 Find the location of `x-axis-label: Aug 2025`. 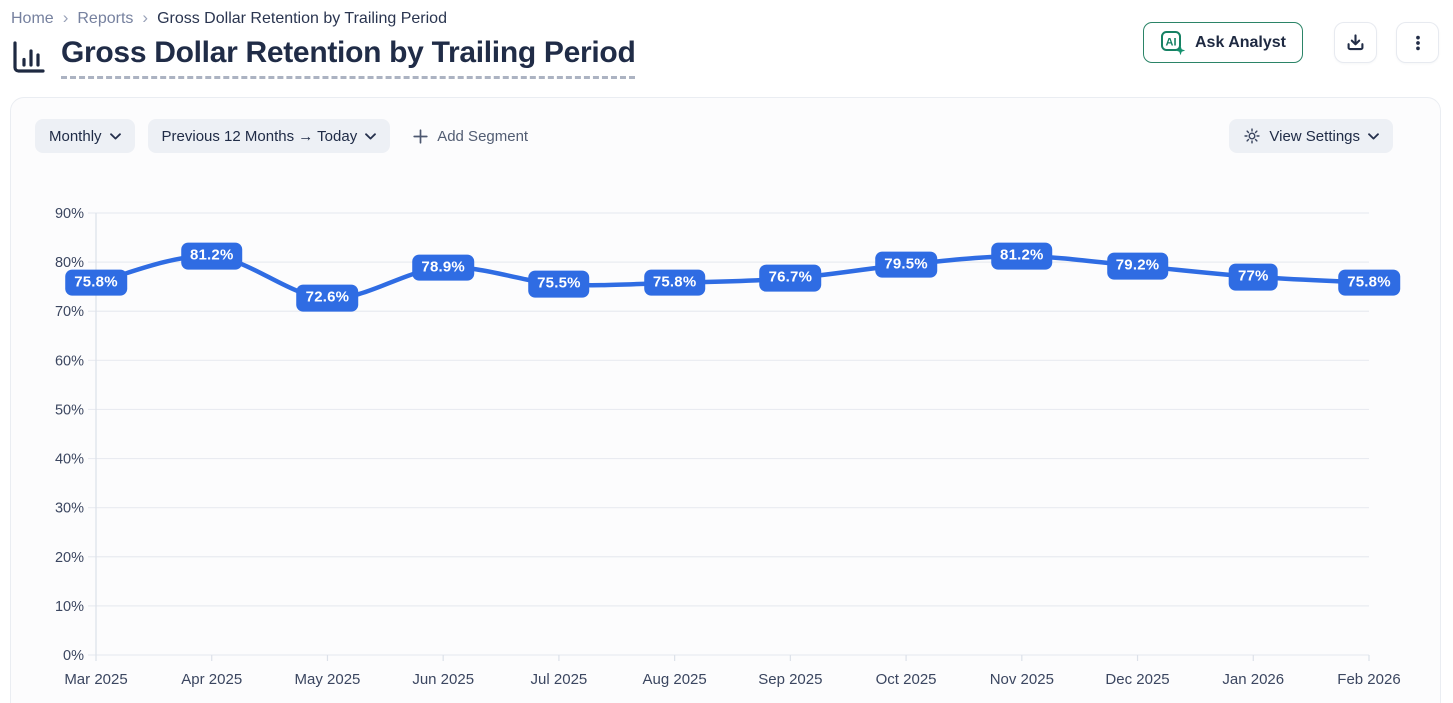

x-axis-label: Aug 2025 is located at coordinates (675, 679).